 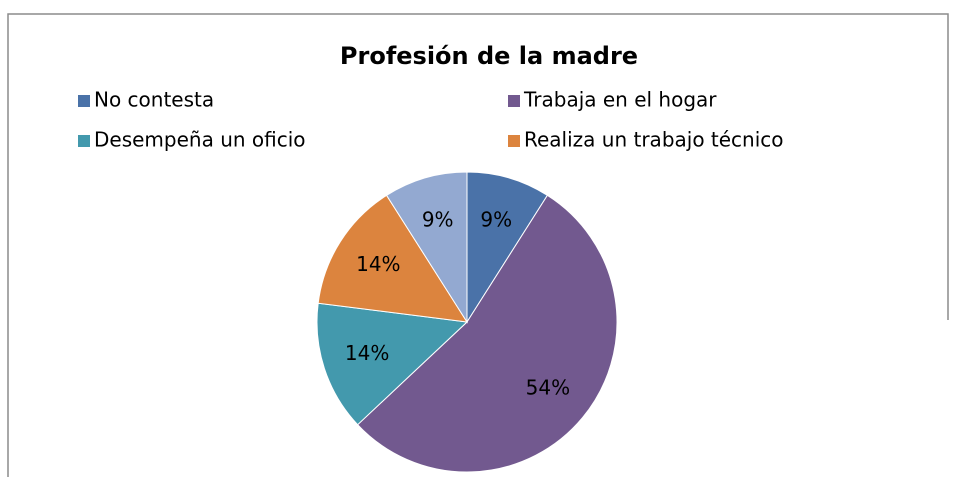 What do you see at coordinates (154, 100) in the screenshot?
I see `legend-label: No contesta` at bounding box center [154, 100].